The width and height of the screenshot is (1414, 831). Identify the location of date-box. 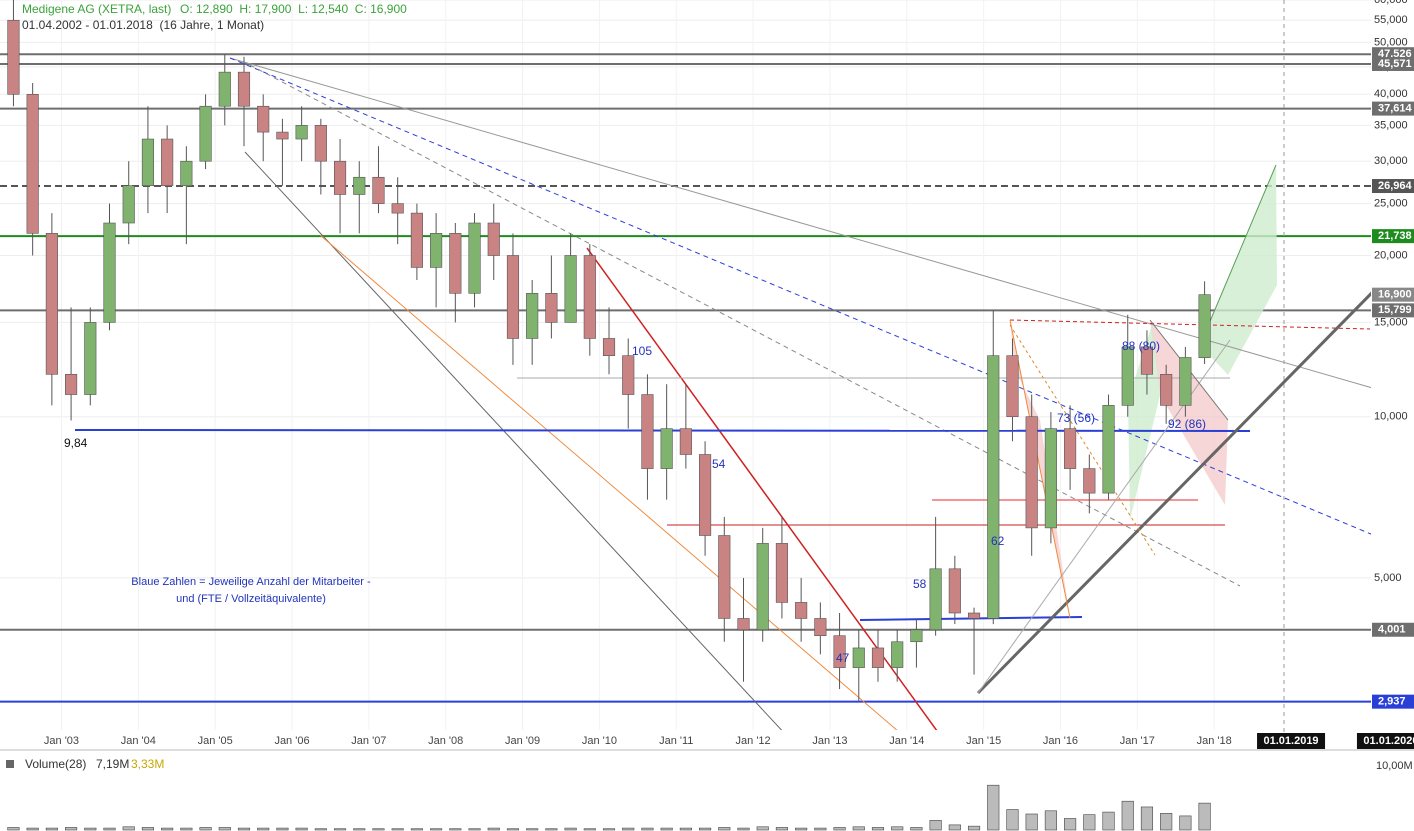
(1291, 741).